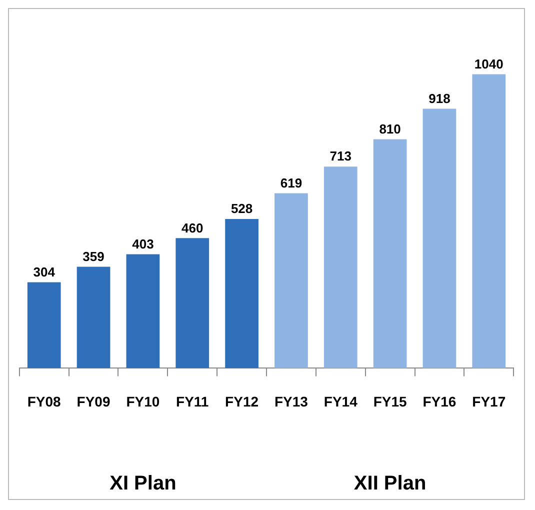 This screenshot has height=510, width=535. What do you see at coordinates (143, 244) in the screenshot?
I see `data-label: 403` at bounding box center [143, 244].